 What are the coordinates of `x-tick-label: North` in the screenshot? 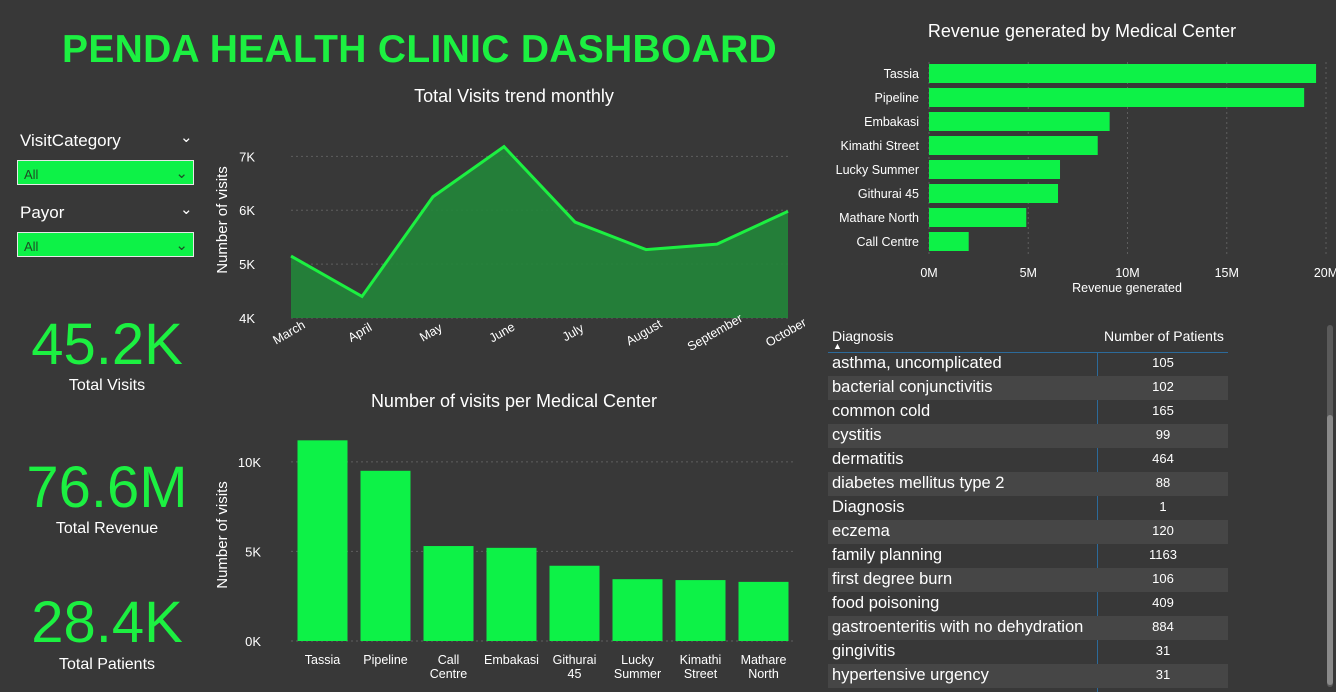 It's located at (763, 674).